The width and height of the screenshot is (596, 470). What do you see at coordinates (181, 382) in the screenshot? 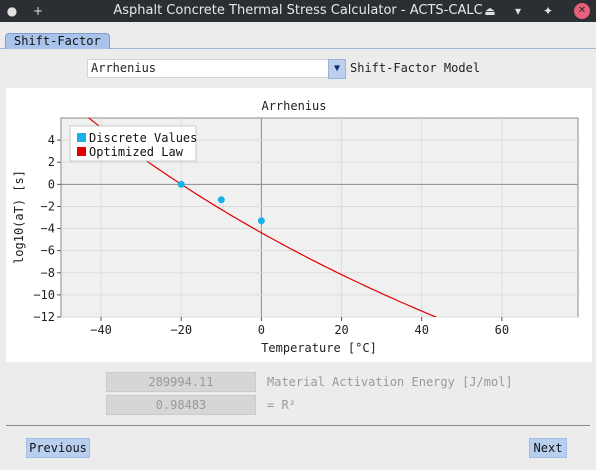
I see `activation-energy-field: 289994.11` at bounding box center [181, 382].